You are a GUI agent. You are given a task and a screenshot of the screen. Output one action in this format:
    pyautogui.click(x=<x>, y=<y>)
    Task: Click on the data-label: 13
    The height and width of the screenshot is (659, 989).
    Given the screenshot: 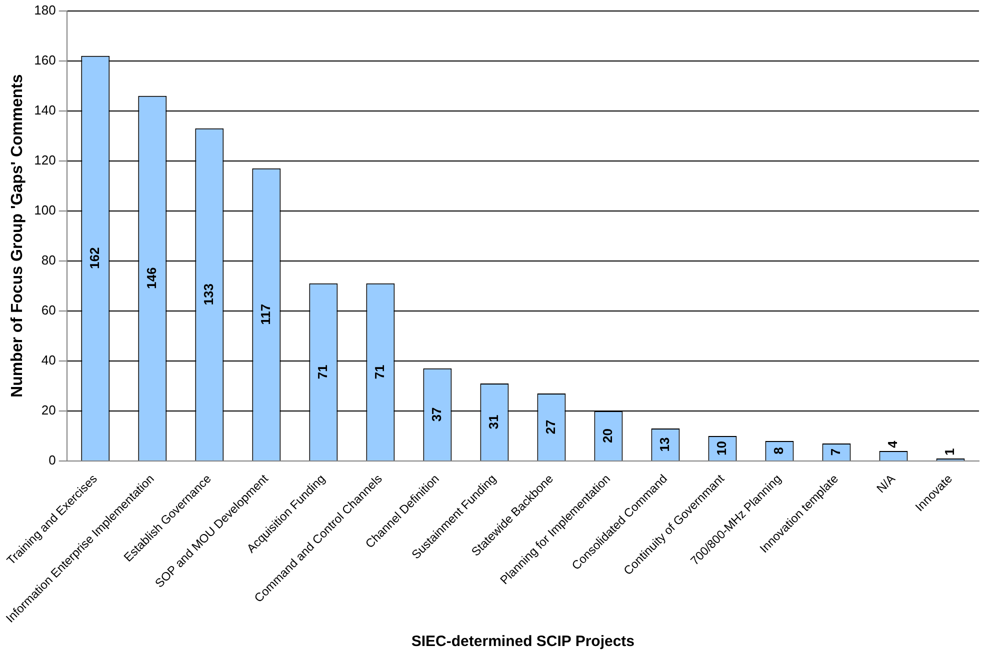 What is the action you would take?
    pyautogui.click(x=664, y=444)
    